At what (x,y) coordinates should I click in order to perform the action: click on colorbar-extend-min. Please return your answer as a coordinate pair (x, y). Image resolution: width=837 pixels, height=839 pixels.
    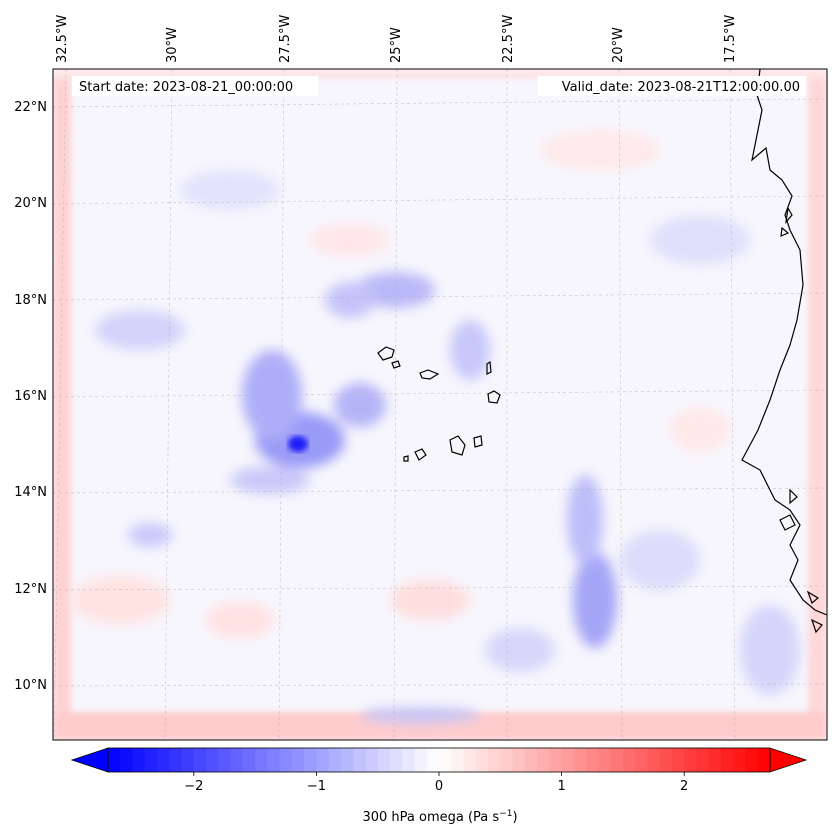
    Looking at the image, I should click on (89, 760).